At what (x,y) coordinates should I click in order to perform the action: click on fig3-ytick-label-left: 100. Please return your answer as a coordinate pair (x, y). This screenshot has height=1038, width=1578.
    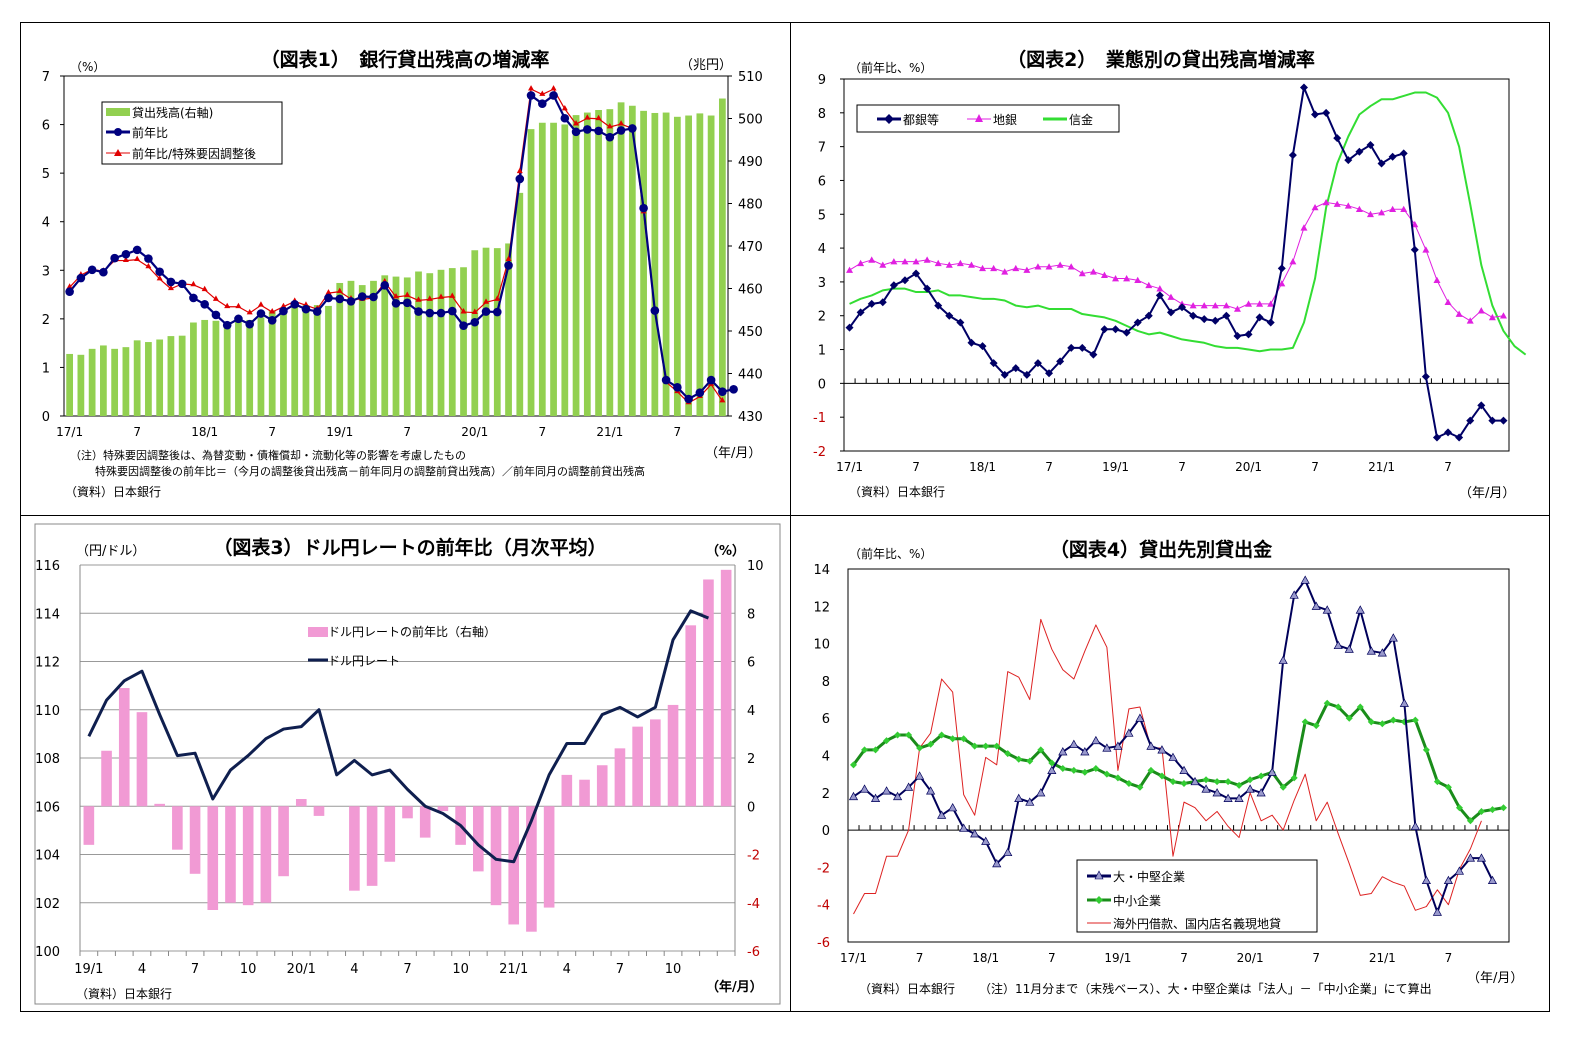
    Looking at the image, I should click on (47, 952).